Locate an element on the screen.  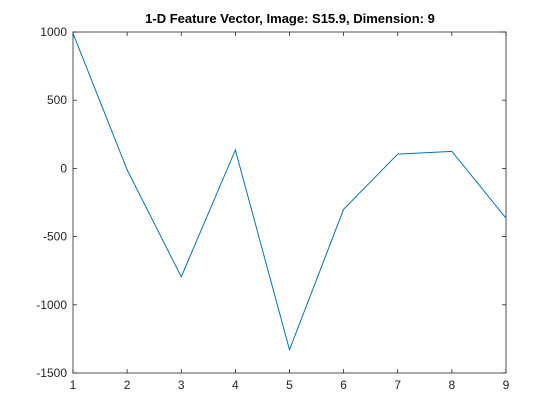
x-tick-label: 5 is located at coordinates (289, 385).